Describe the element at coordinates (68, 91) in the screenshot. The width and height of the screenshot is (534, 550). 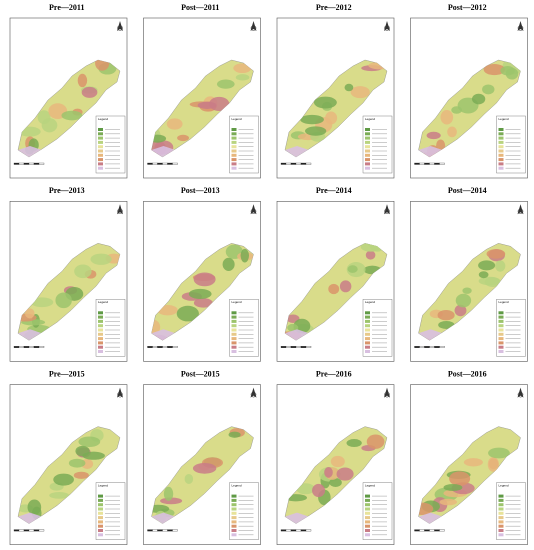
I see `map-panel: Pre—2011 Legend` at that location.